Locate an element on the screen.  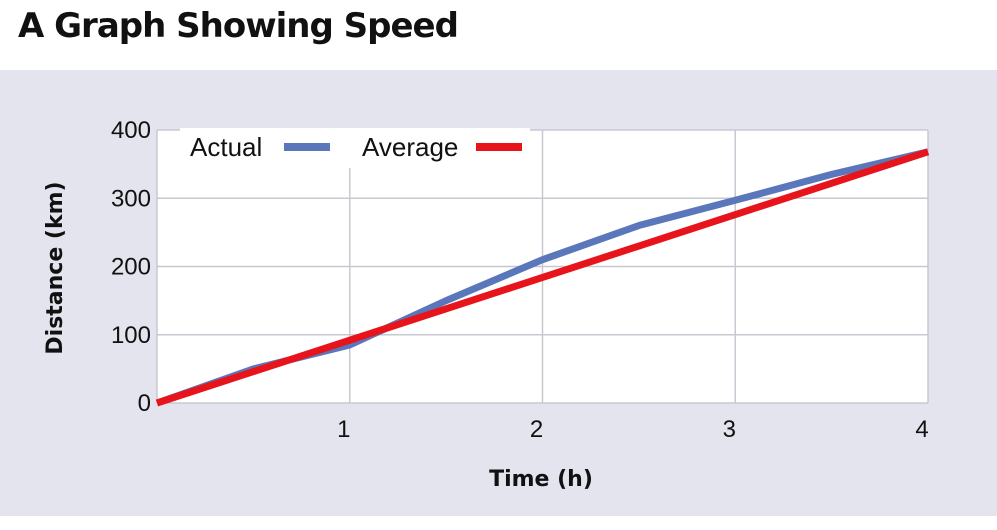
chart-frame-bottom-margin is located at coordinates (498, 523).